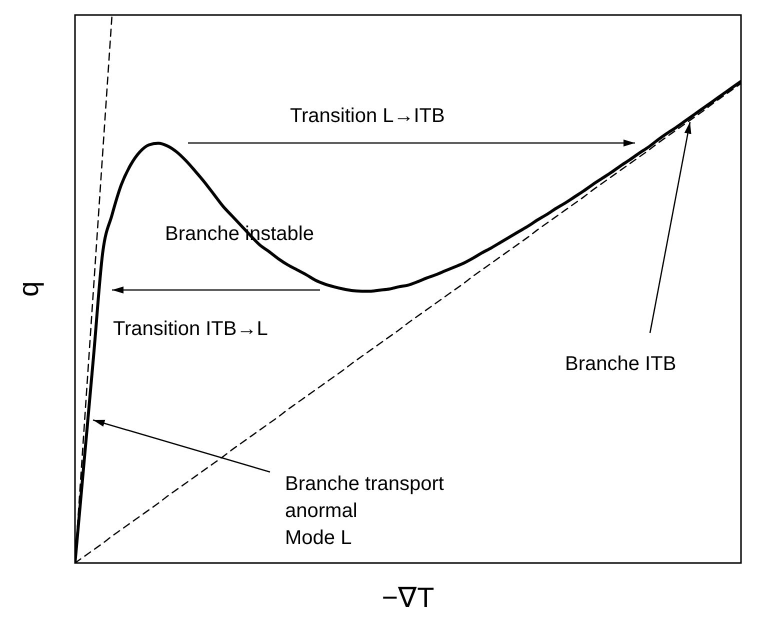  What do you see at coordinates (364, 511) in the screenshot?
I see `annotation: Branche transport anormal Mode L` at bounding box center [364, 511].